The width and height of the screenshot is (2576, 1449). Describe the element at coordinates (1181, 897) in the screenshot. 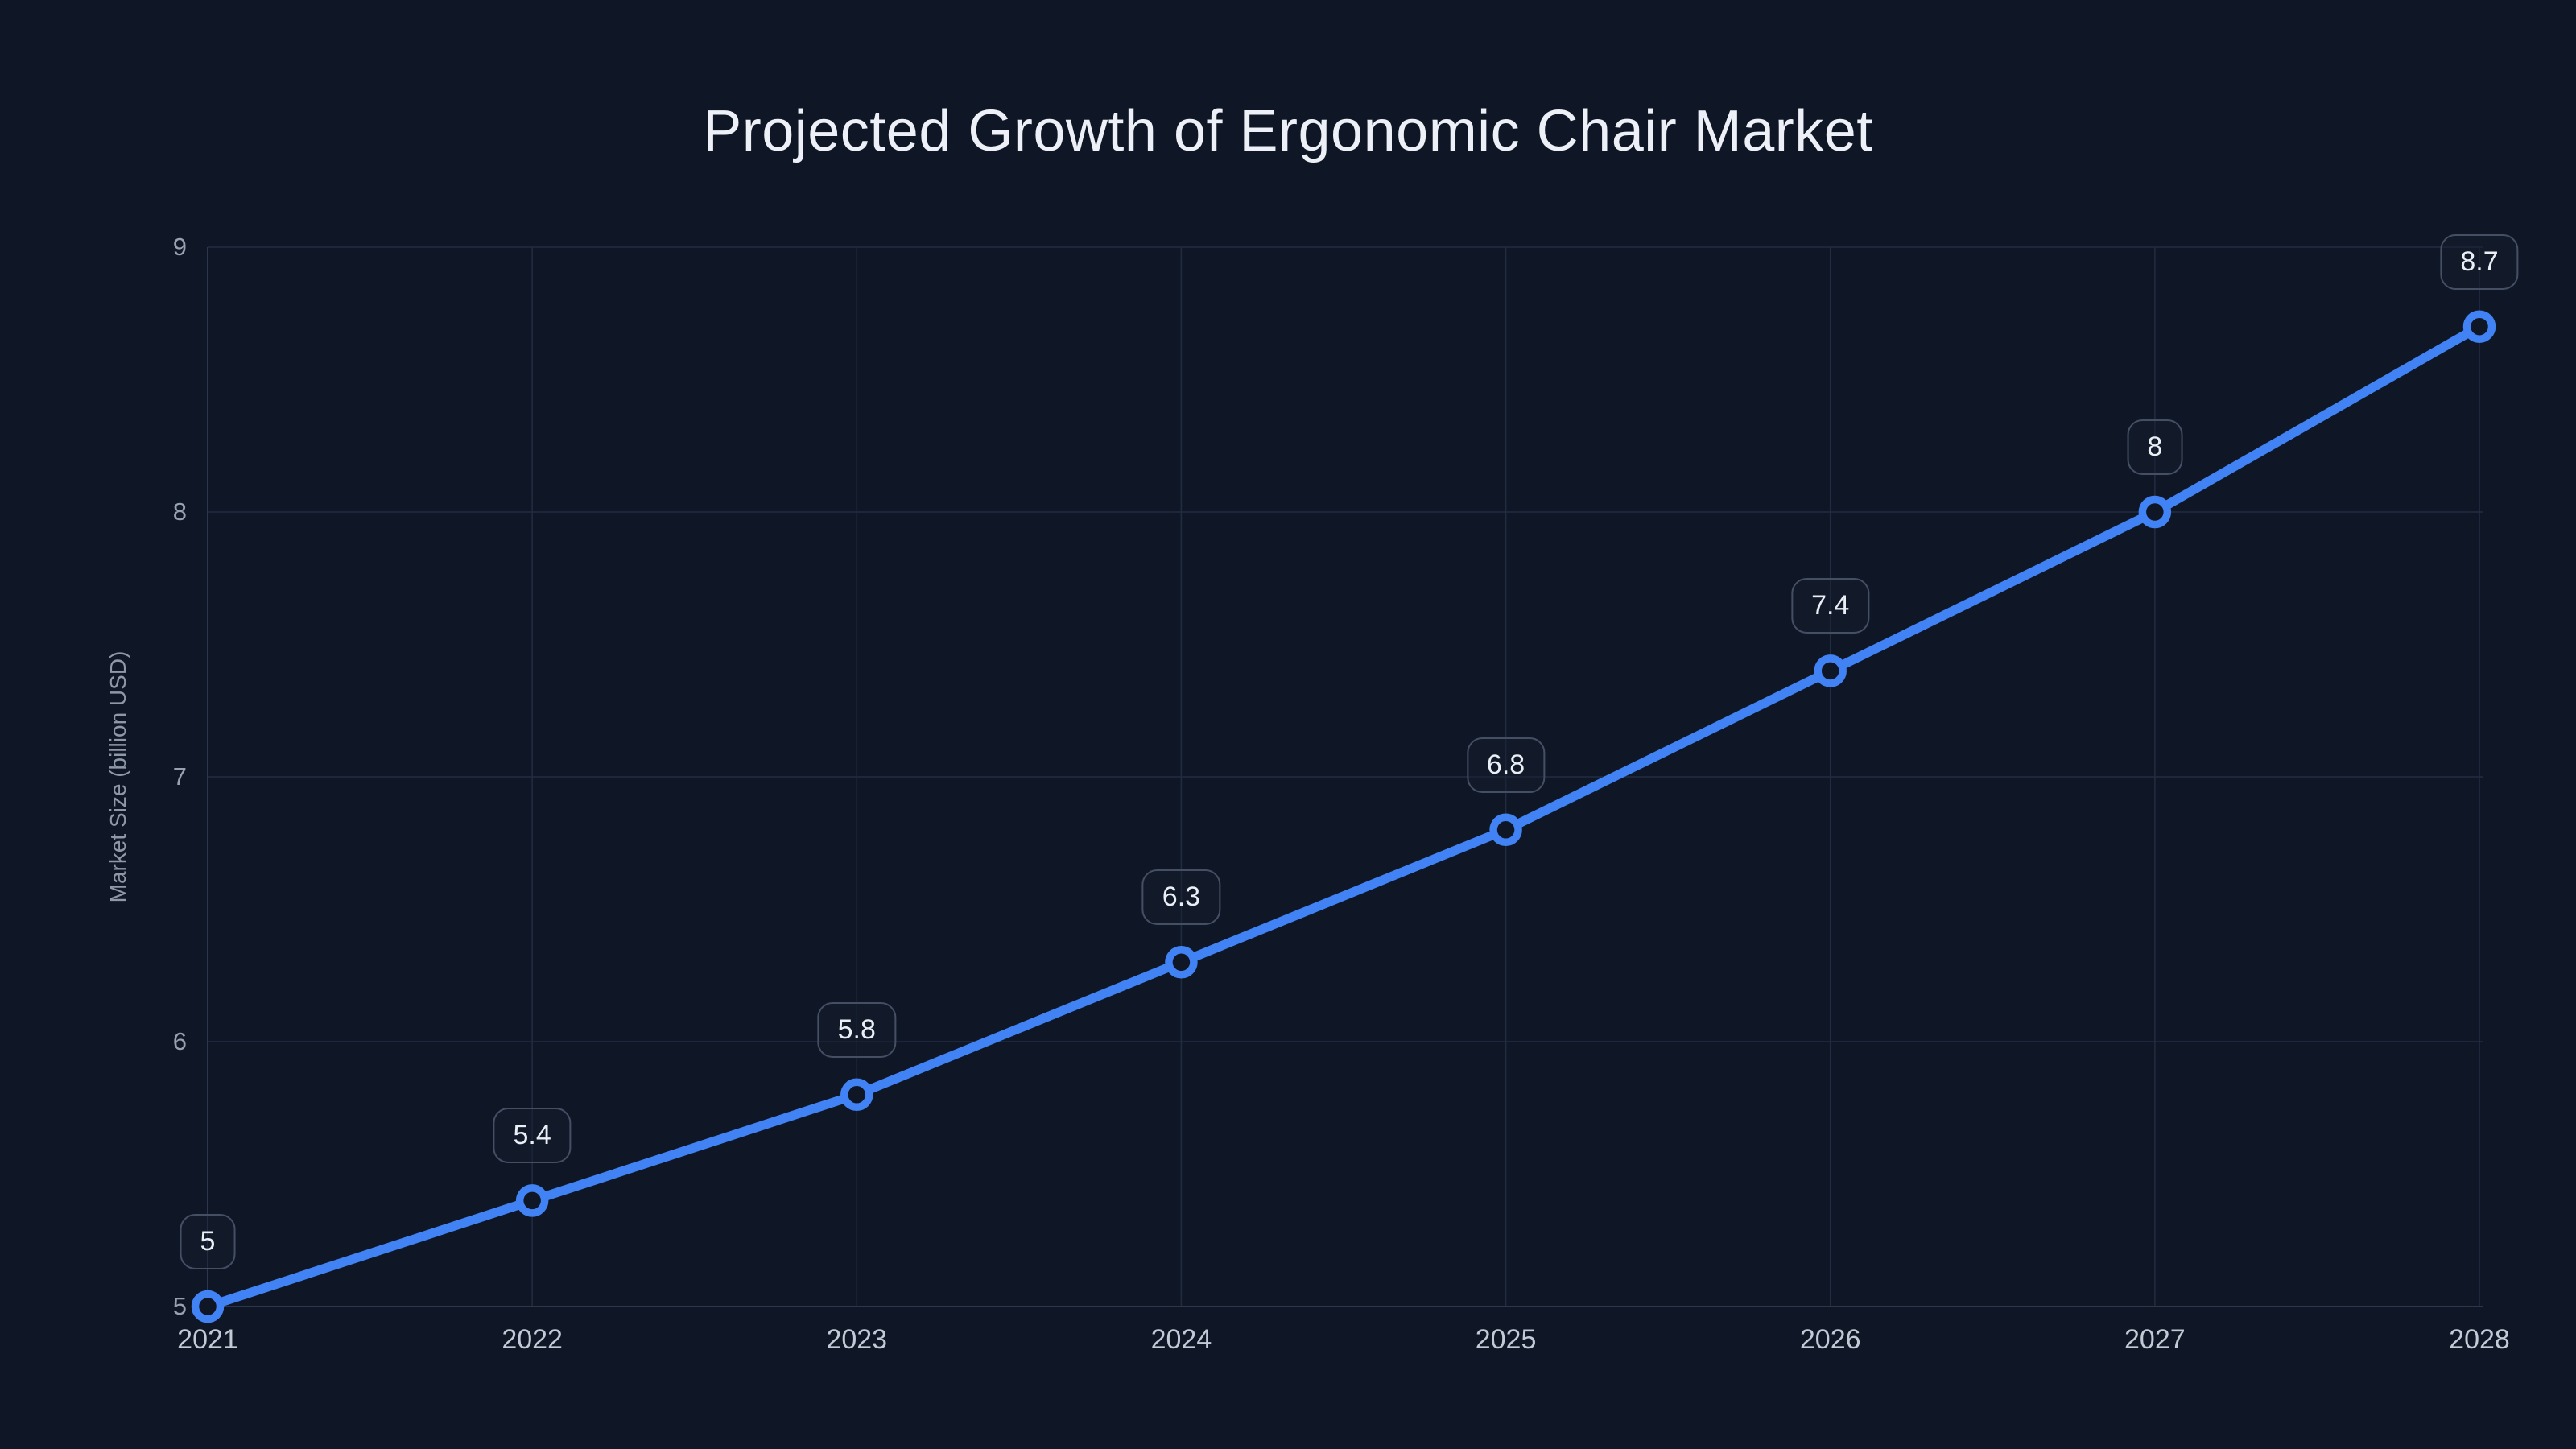

I see `data-point-label: 6.3` at that location.